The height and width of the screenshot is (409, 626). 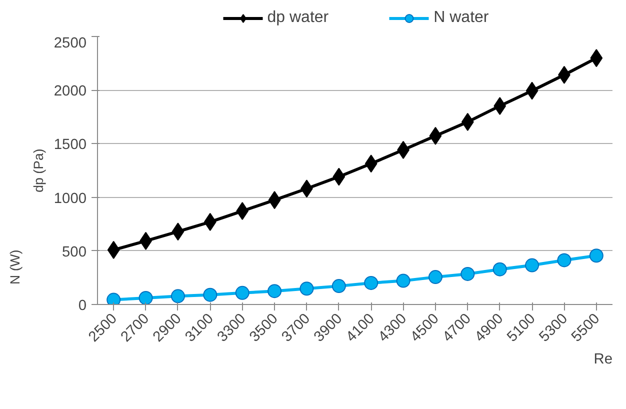 What do you see at coordinates (70, 92) in the screenshot?
I see `y-tick-label: 2000` at bounding box center [70, 92].